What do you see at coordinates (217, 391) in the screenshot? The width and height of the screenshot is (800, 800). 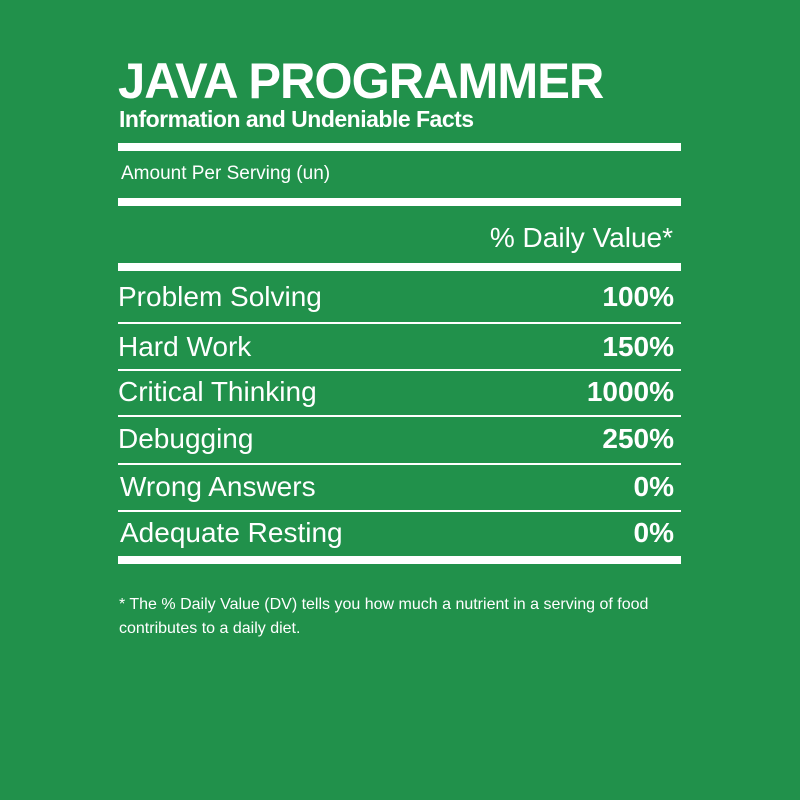 I see `row-label: Critical Thinking` at bounding box center [217, 391].